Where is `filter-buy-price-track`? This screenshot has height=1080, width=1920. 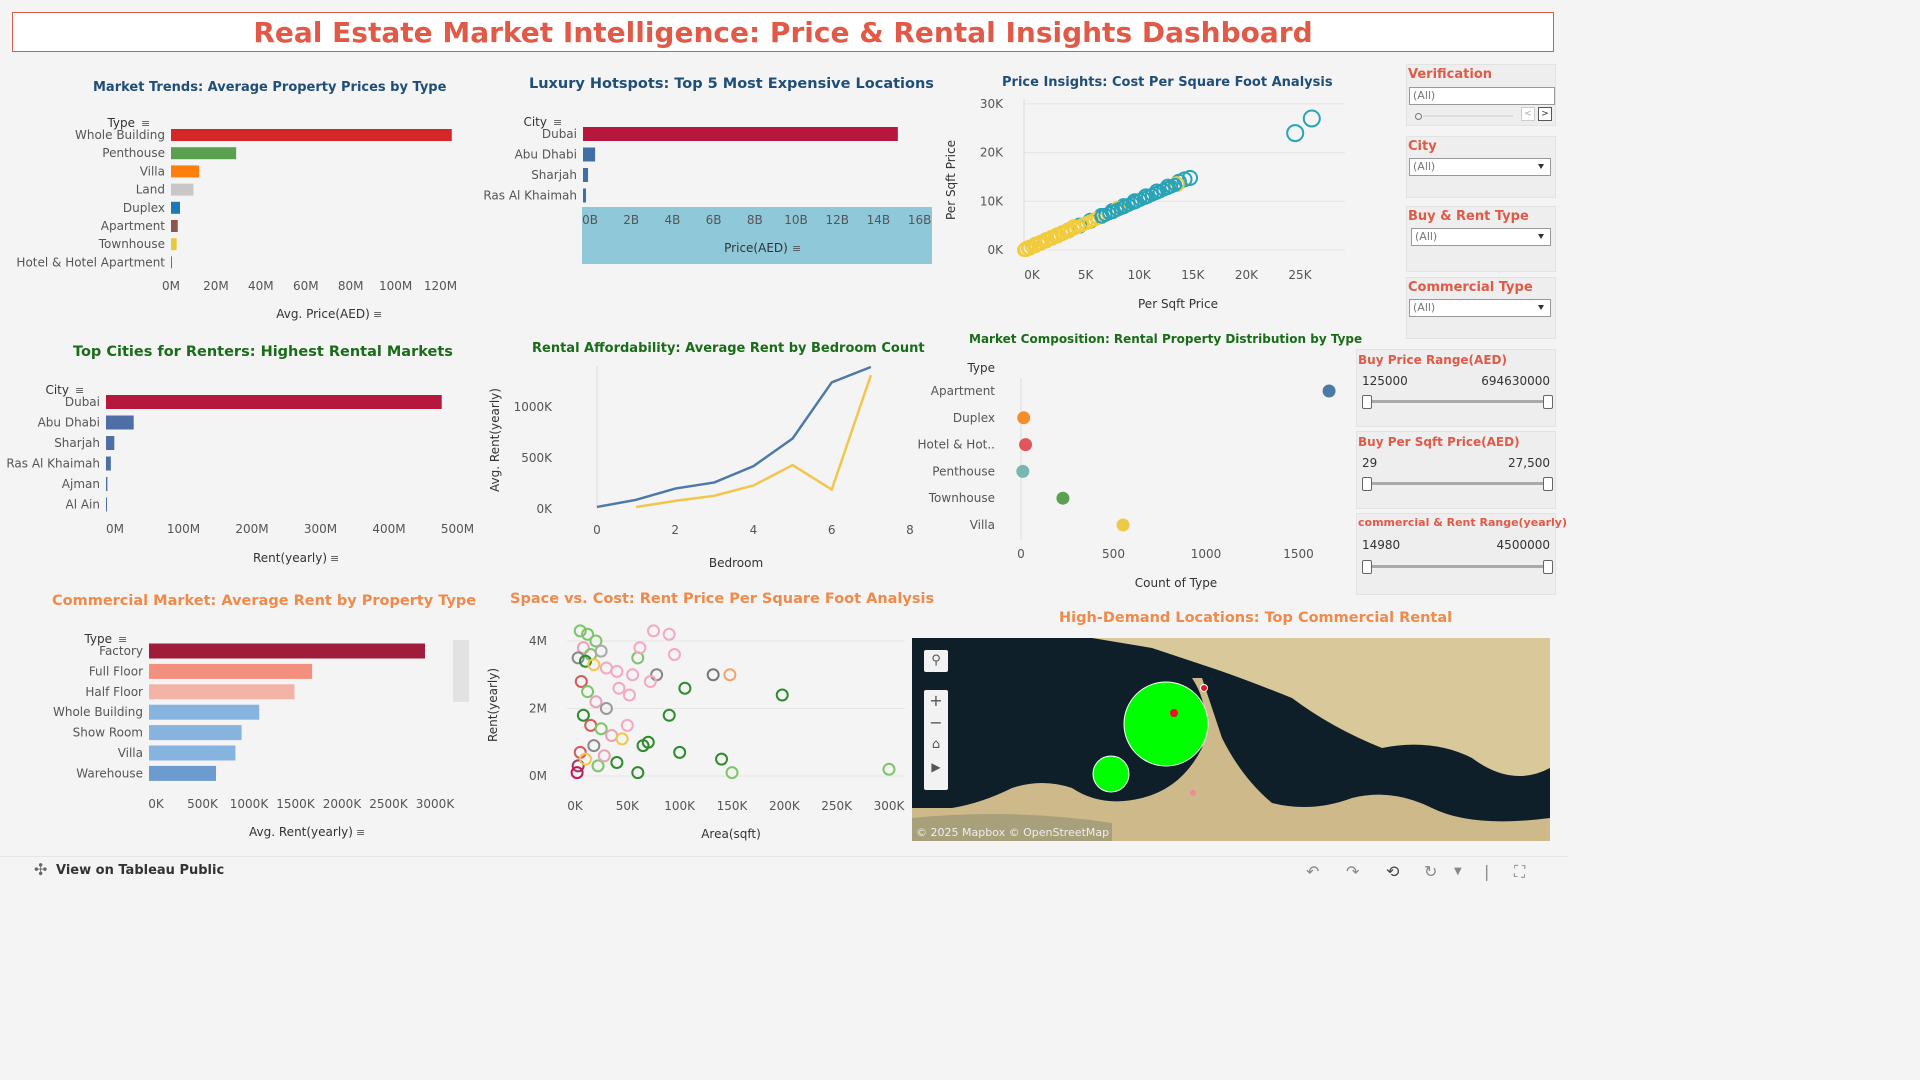 filter-buy-price-track is located at coordinates (1457, 401).